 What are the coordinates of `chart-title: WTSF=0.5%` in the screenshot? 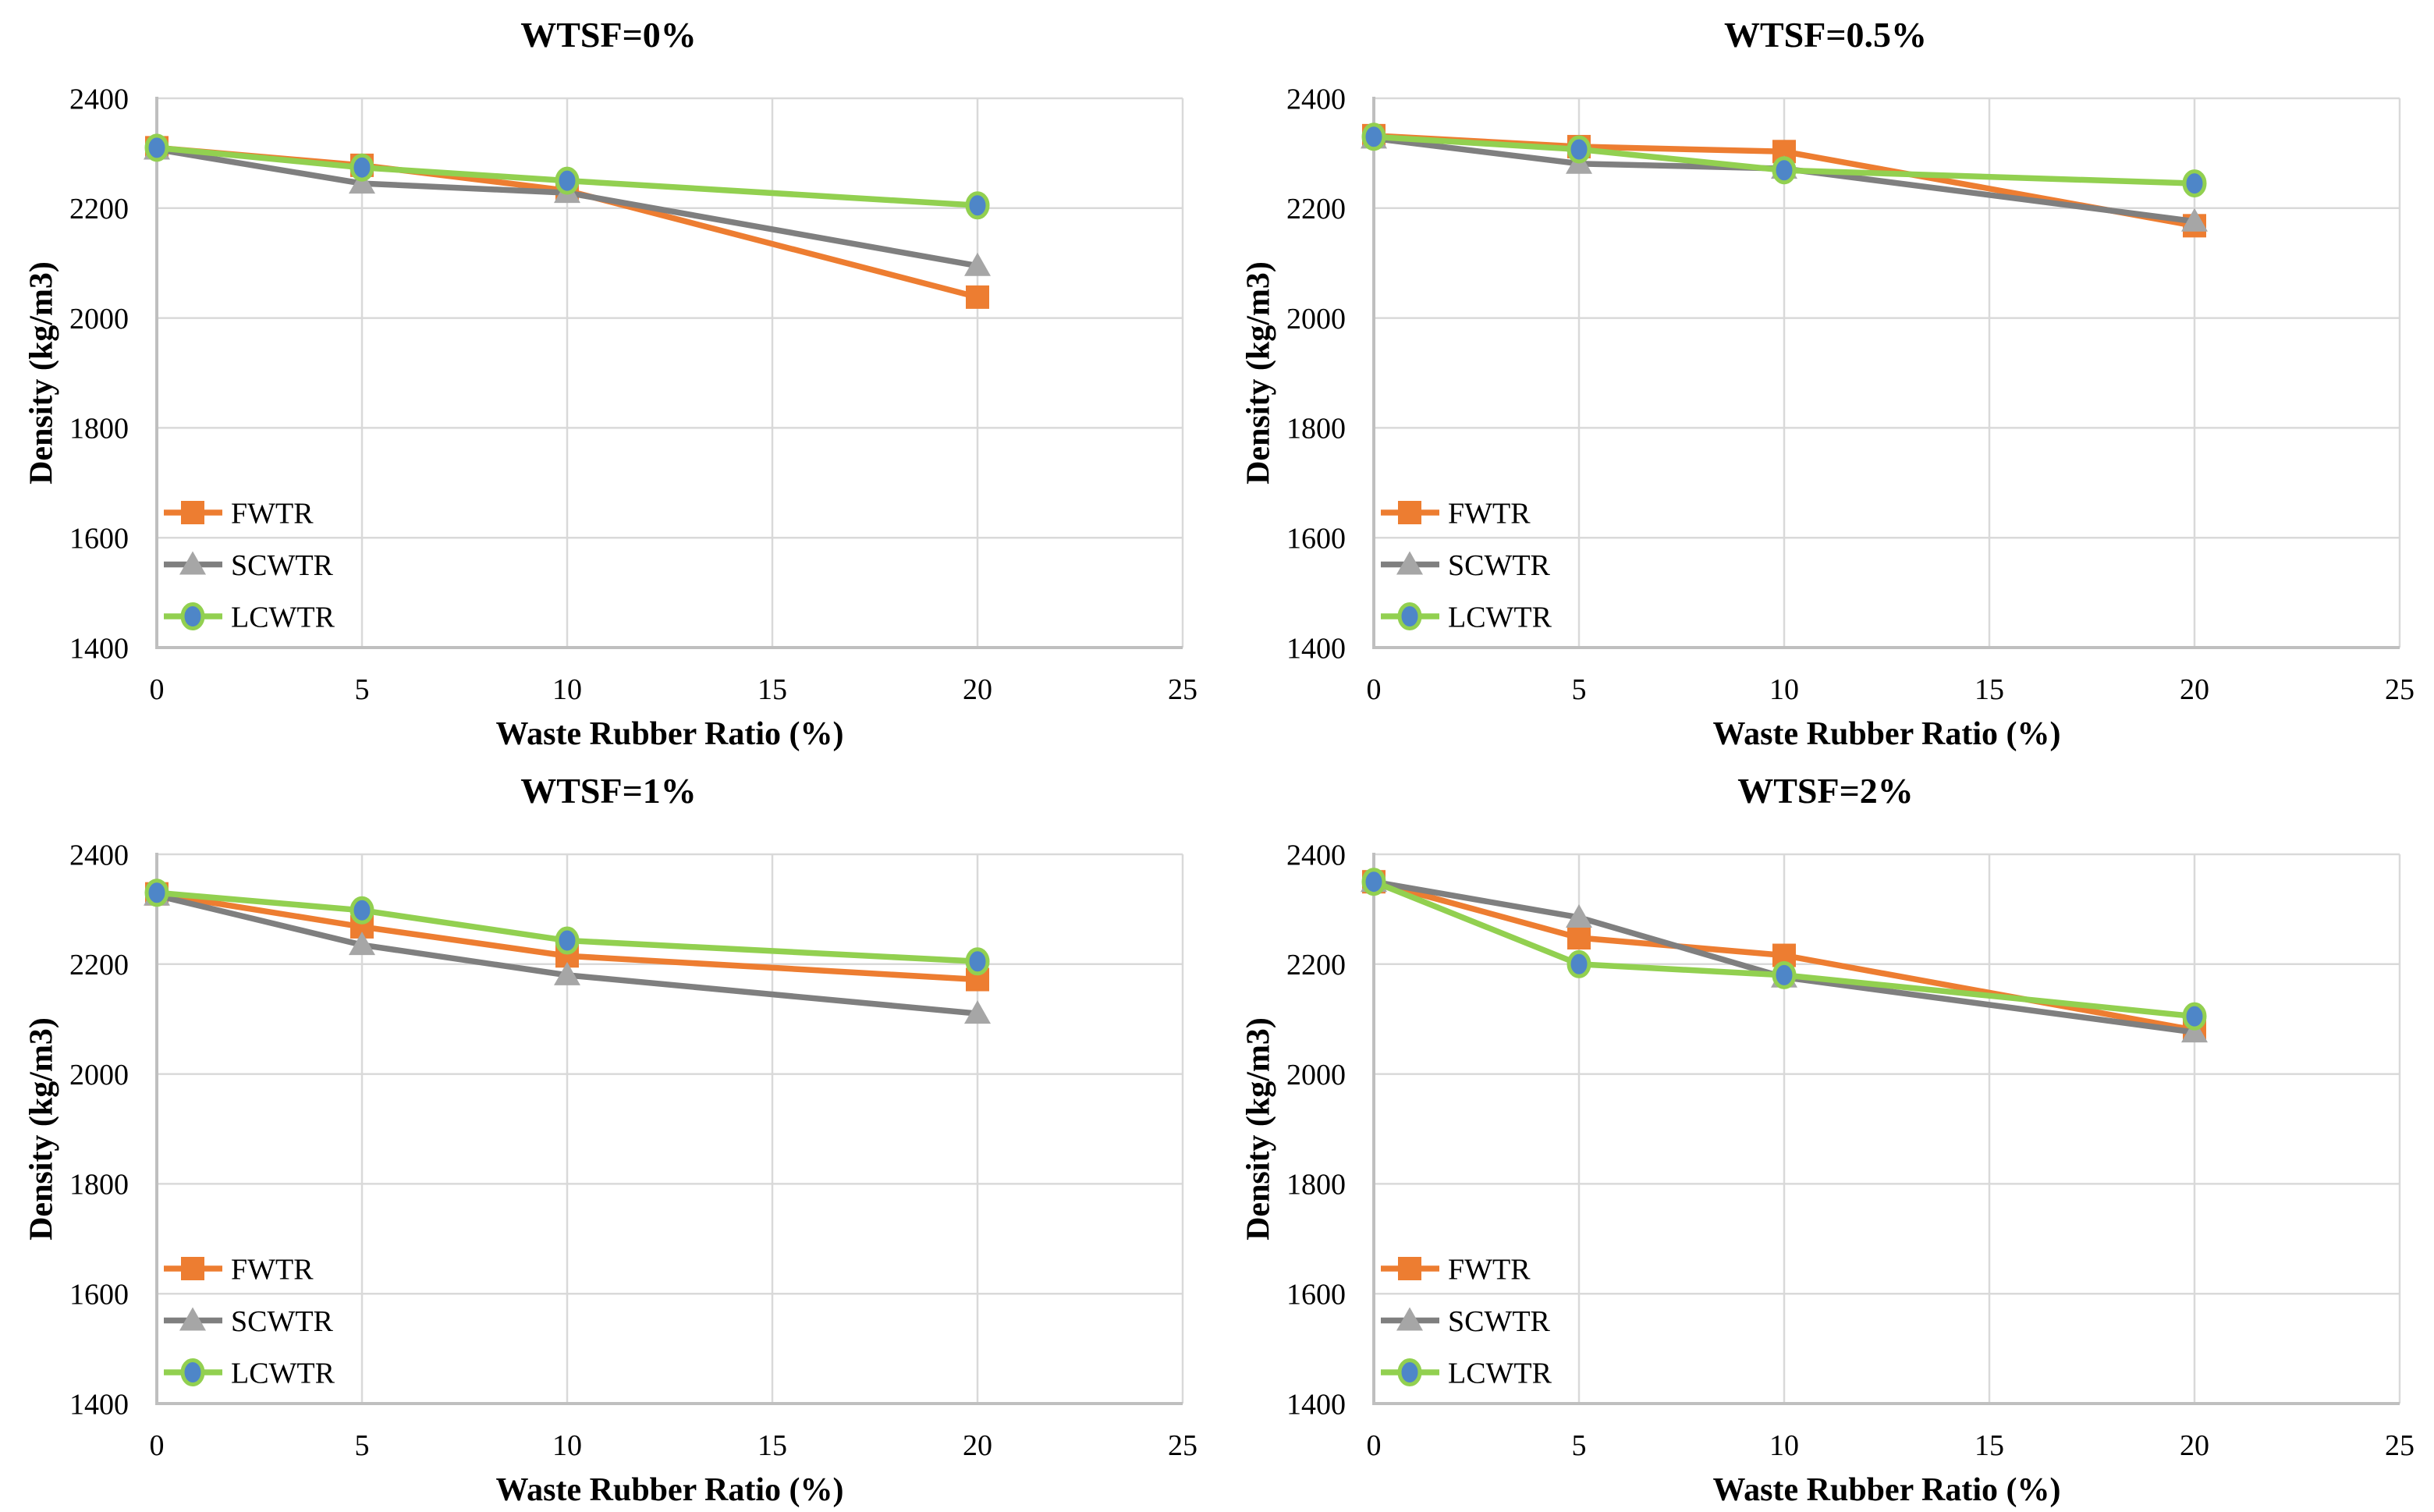 It's located at (1825, 35).